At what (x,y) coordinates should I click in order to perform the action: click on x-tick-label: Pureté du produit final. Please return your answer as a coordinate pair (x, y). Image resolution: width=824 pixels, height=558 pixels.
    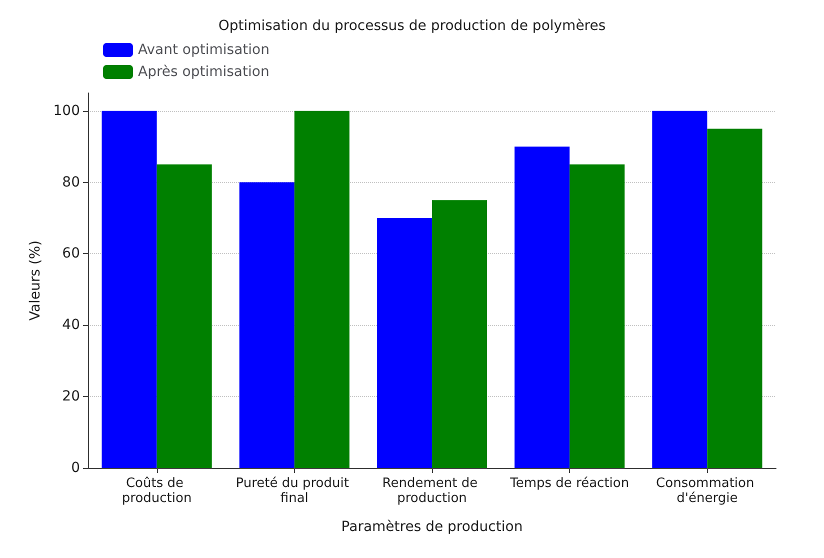
    Looking at the image, I should click on (295, 491).